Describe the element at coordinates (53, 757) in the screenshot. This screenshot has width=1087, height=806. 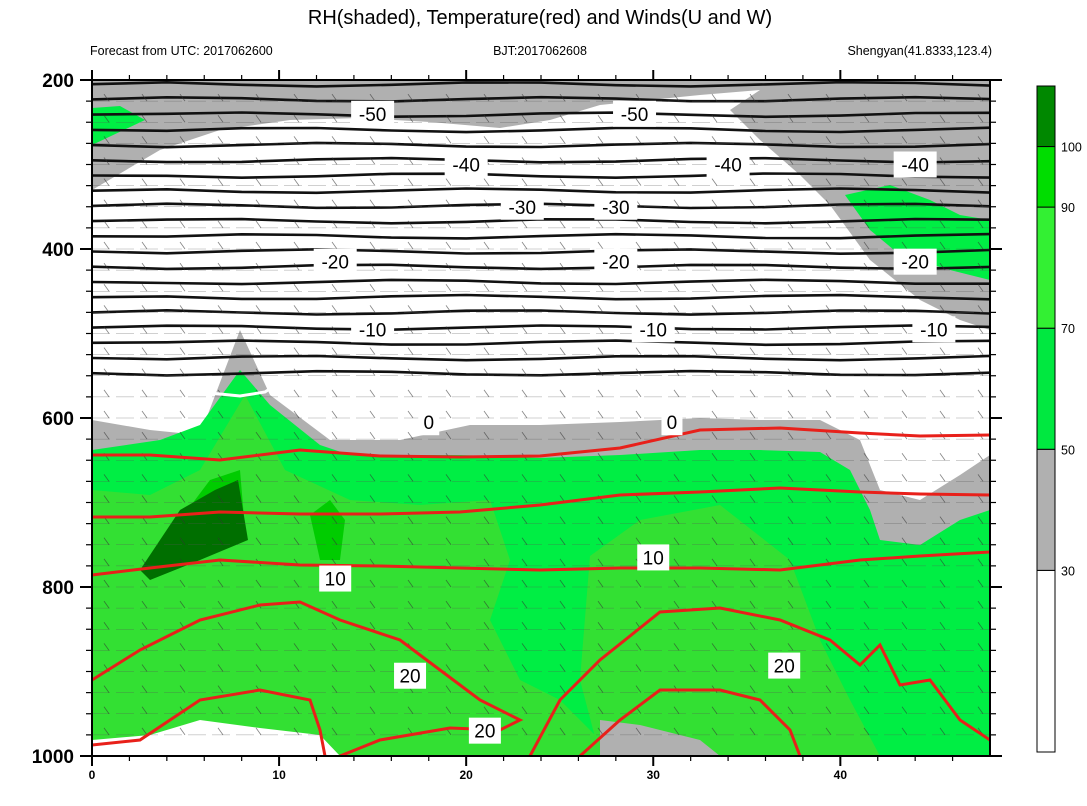
I see `y-tick-label: 1000` at that location.